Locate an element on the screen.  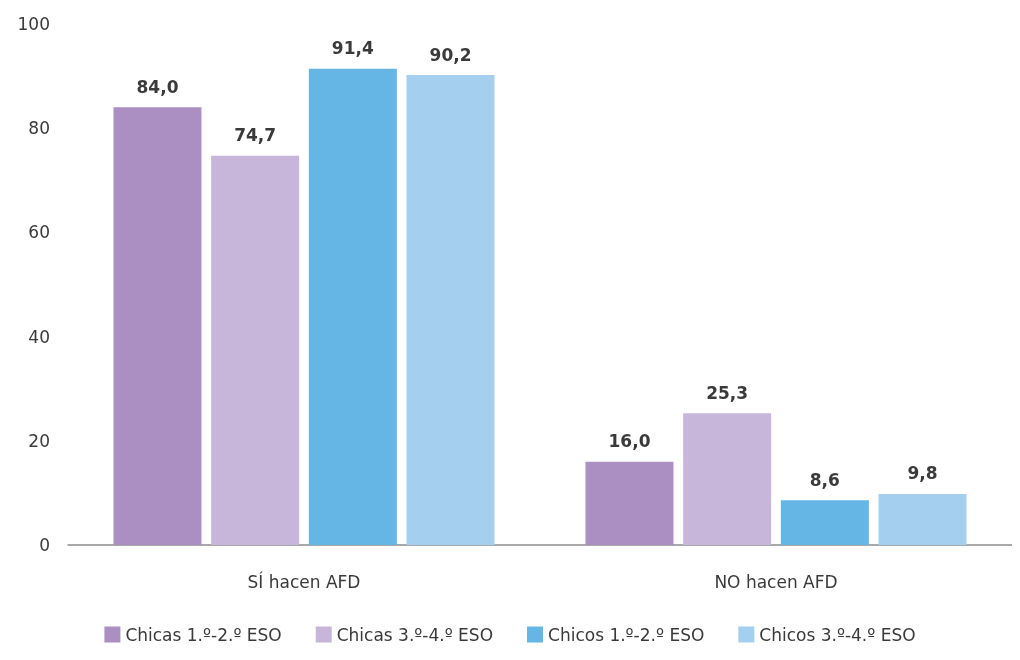
data-label: 8,6 is located at coordinates (824, 479).